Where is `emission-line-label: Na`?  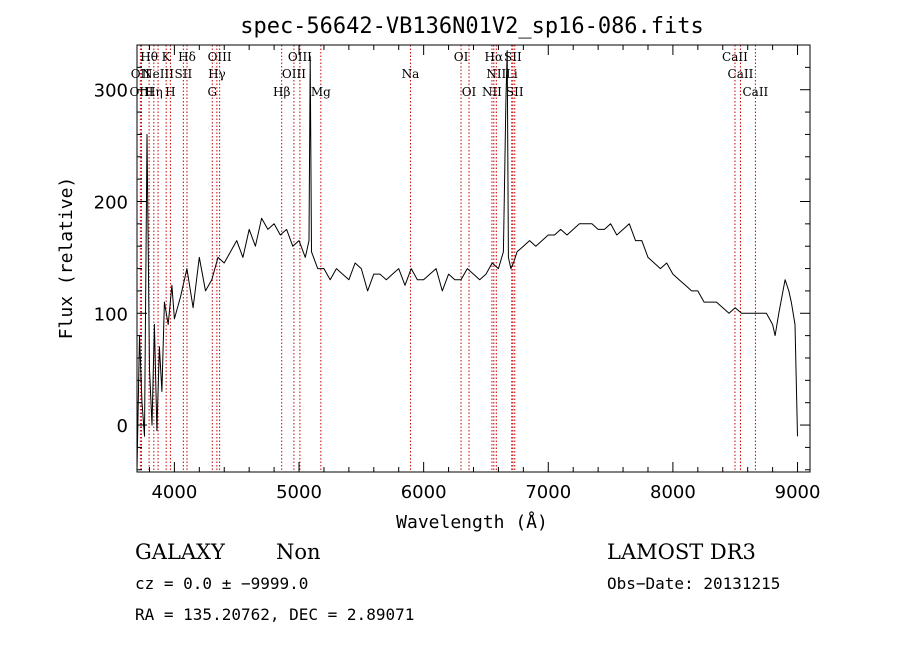
emission-line-label: Na is located at coordinates (411, 74).